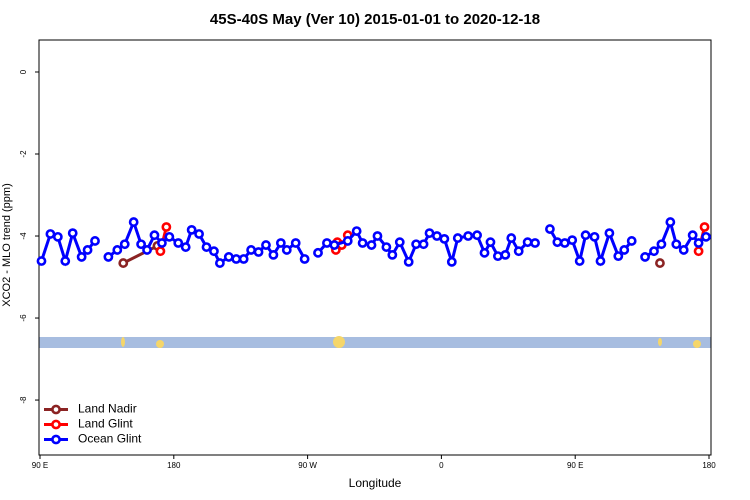 The height and width of the screenshot is (500, 750). What do you see at coordinates (107, 409) in the screenshot?
I see `legend-label: Land Nadir` at bounding box center [107, 409].